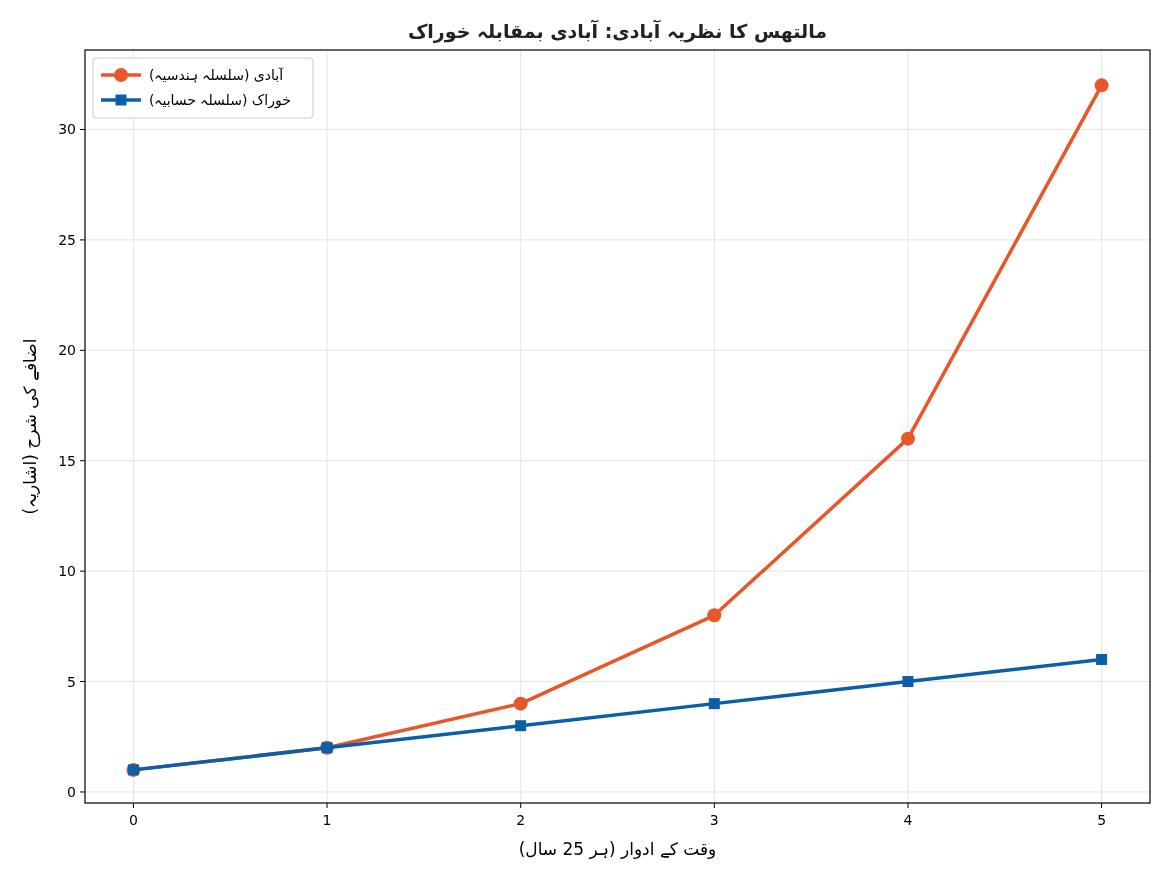 This screenshot has width=1170, height=884. Describe the element at coordinates (617, 849) in the screenshot. I see `x-axis-title: وقت کے ادوار (ہر 25 سال)` at that location.